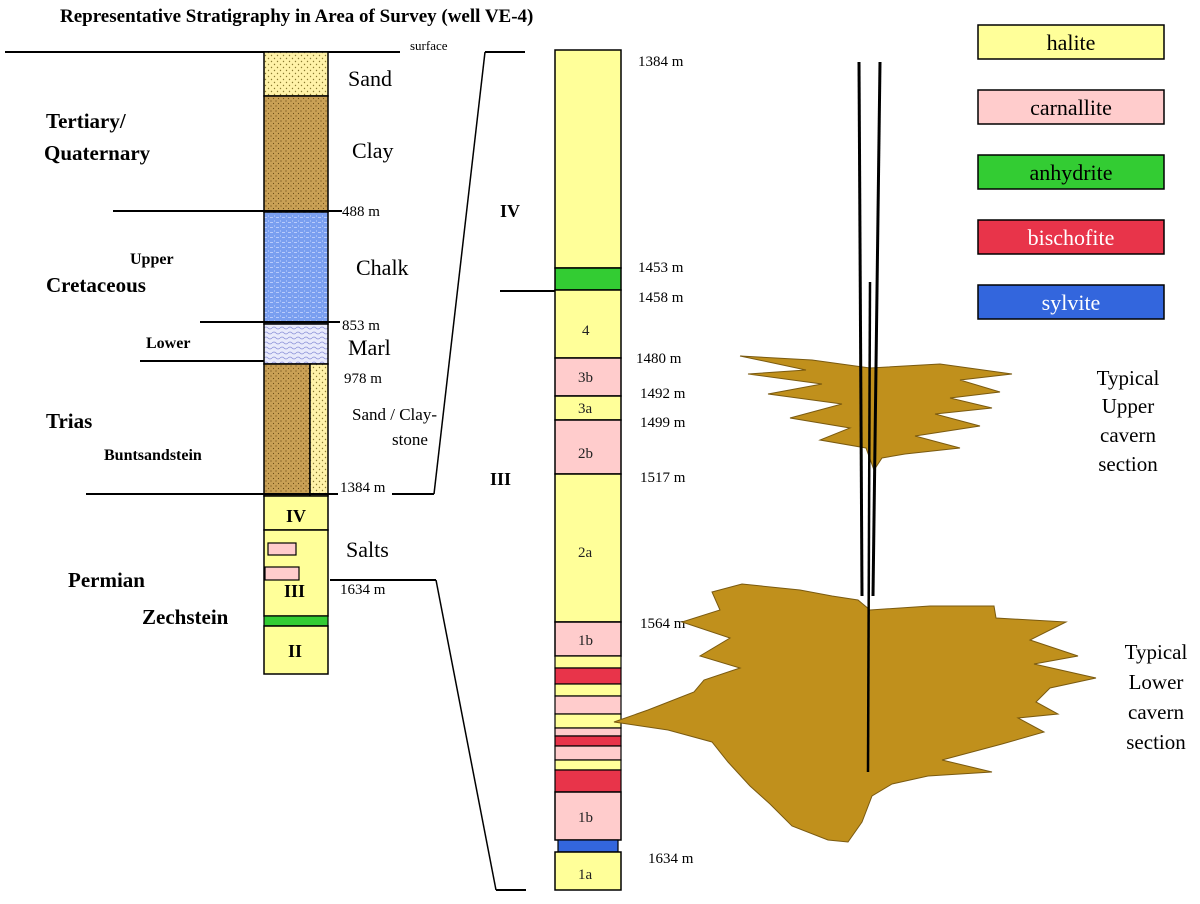 This screenshot has height=904, width=1200. What do you see at coordinates (429, 45) in the screenshot?
I see `surface-label: surface` at bounding box center [429, 45].